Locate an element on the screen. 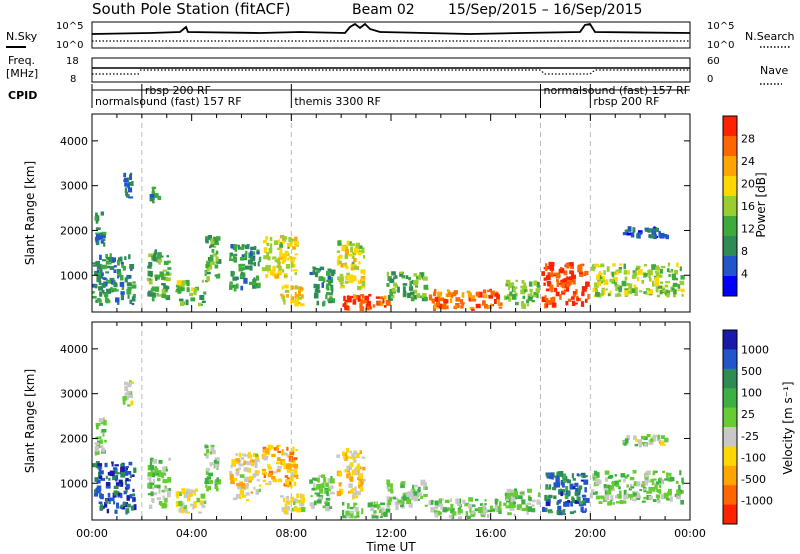  colorbar-frame is located at coordinates (730, 427).